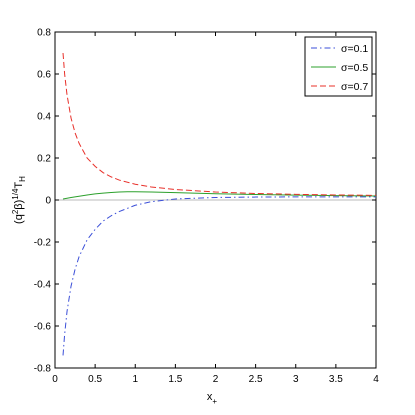 The width and height of the screenshot is (415, 415). I want to click on y-axis-label: (q2β)1/4TH, so click(19, 200).